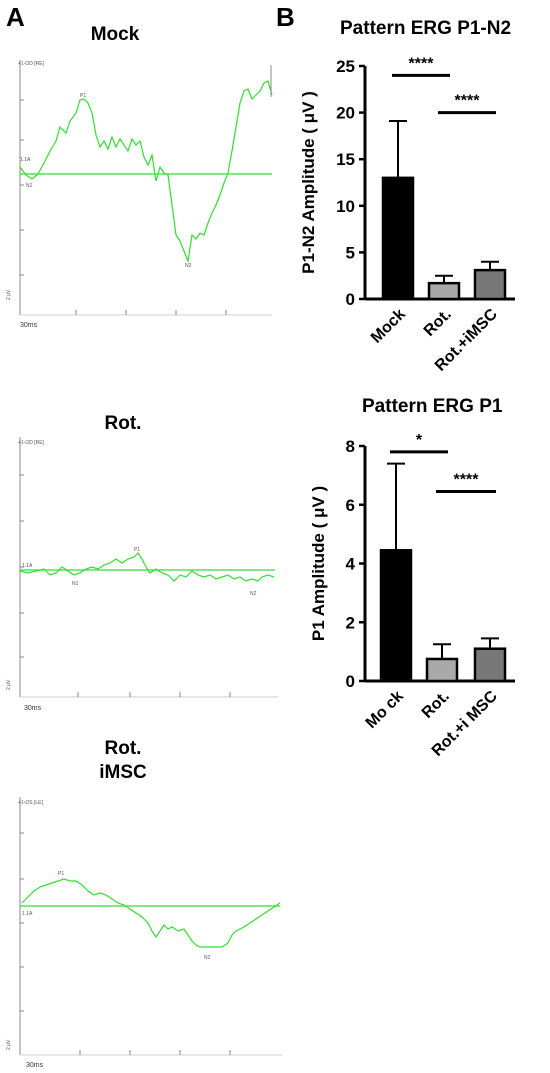  Describe the element at coordinates (350, 252) in the screenshot. I see `y-tick-label: 5` at that location.